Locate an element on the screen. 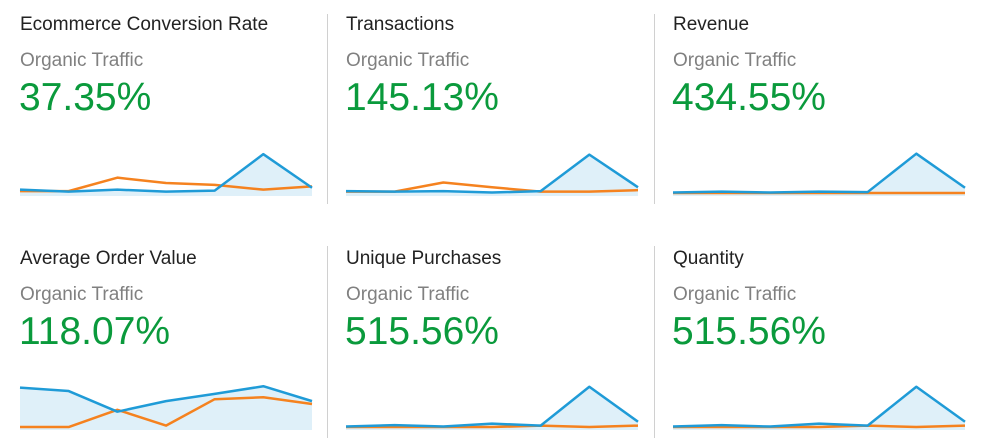 The image size is (1002, 448). card-value: 434.55% is located at coordinates (749, 97).